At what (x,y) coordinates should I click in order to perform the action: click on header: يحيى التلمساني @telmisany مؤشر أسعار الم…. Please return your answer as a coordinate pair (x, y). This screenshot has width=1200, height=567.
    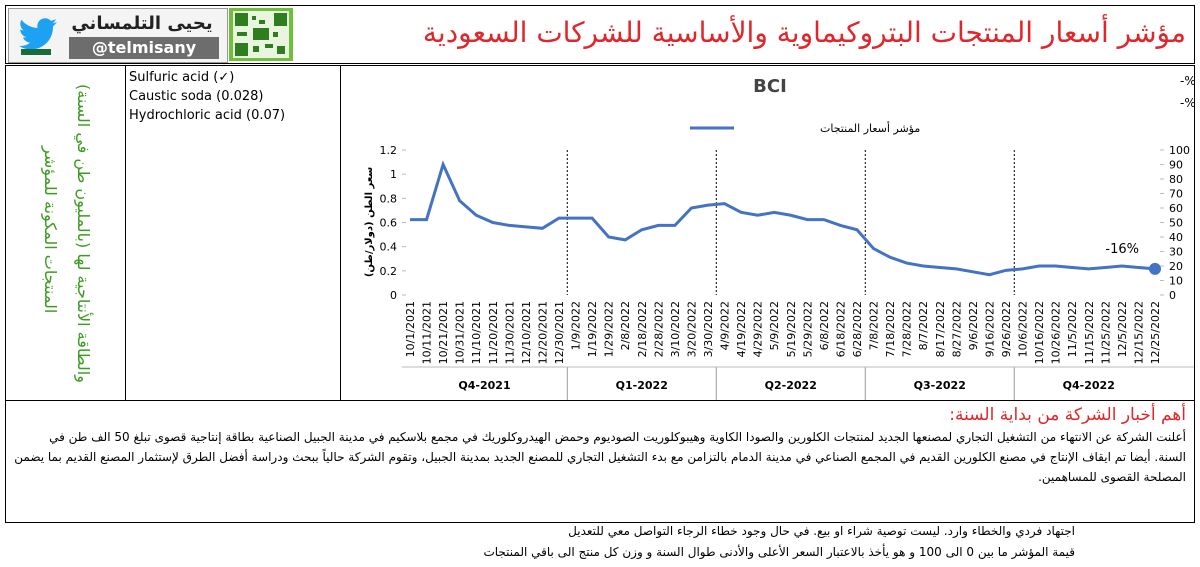
    Looking at the image, I should click on (600, 34).